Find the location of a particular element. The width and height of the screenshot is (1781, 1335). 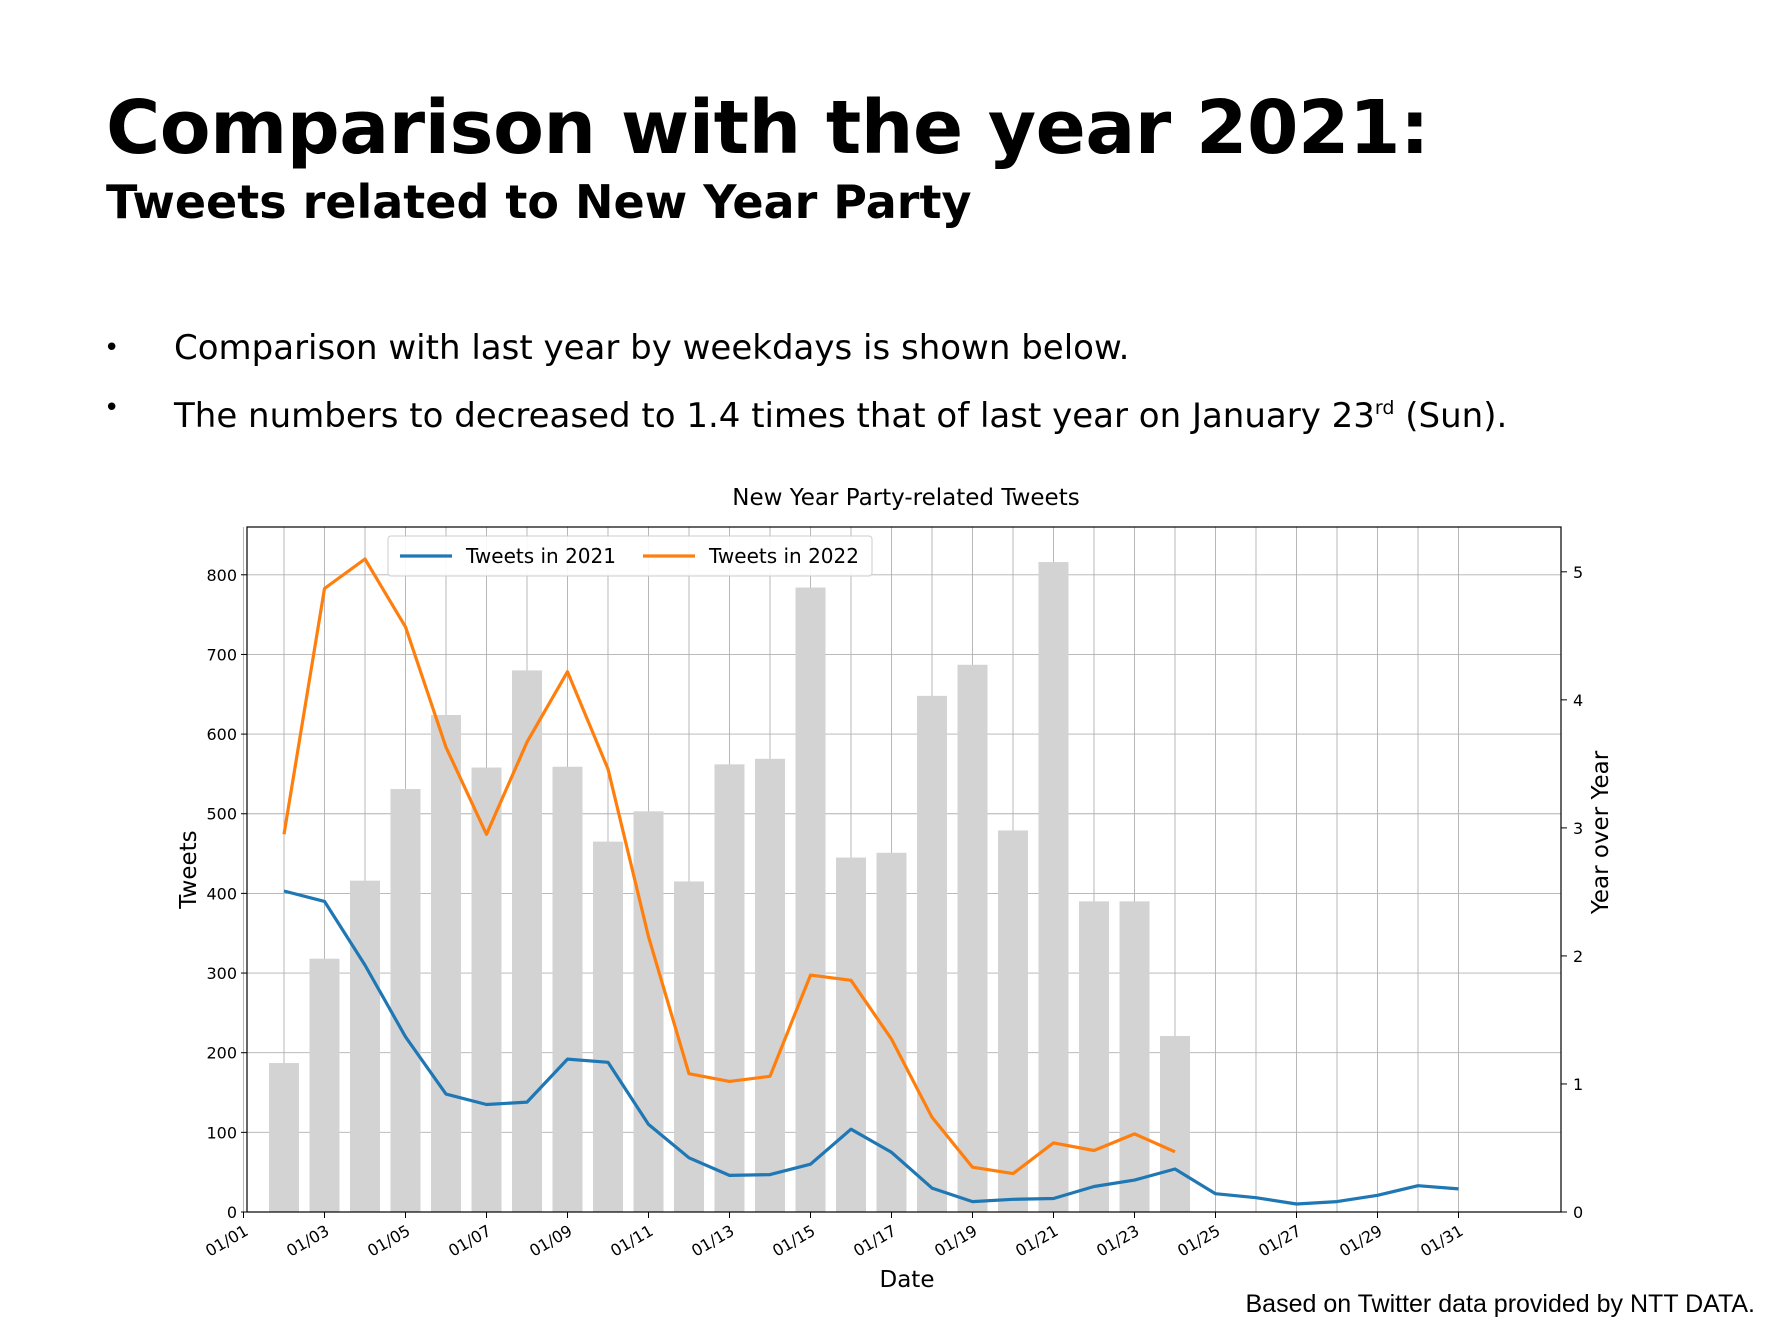

y2-tick-label: 1 is located at coordinates (1578, 1084).